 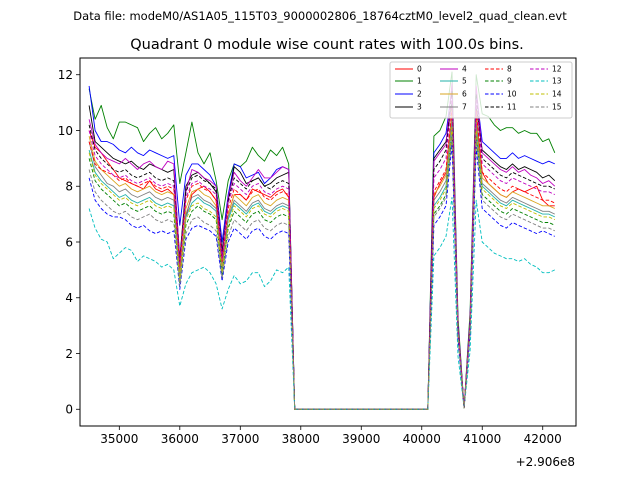 What do you see at coordinates (464, 69) in the screenshot?
I see `legend-label-4: 4` at bounding box center [464, 69].